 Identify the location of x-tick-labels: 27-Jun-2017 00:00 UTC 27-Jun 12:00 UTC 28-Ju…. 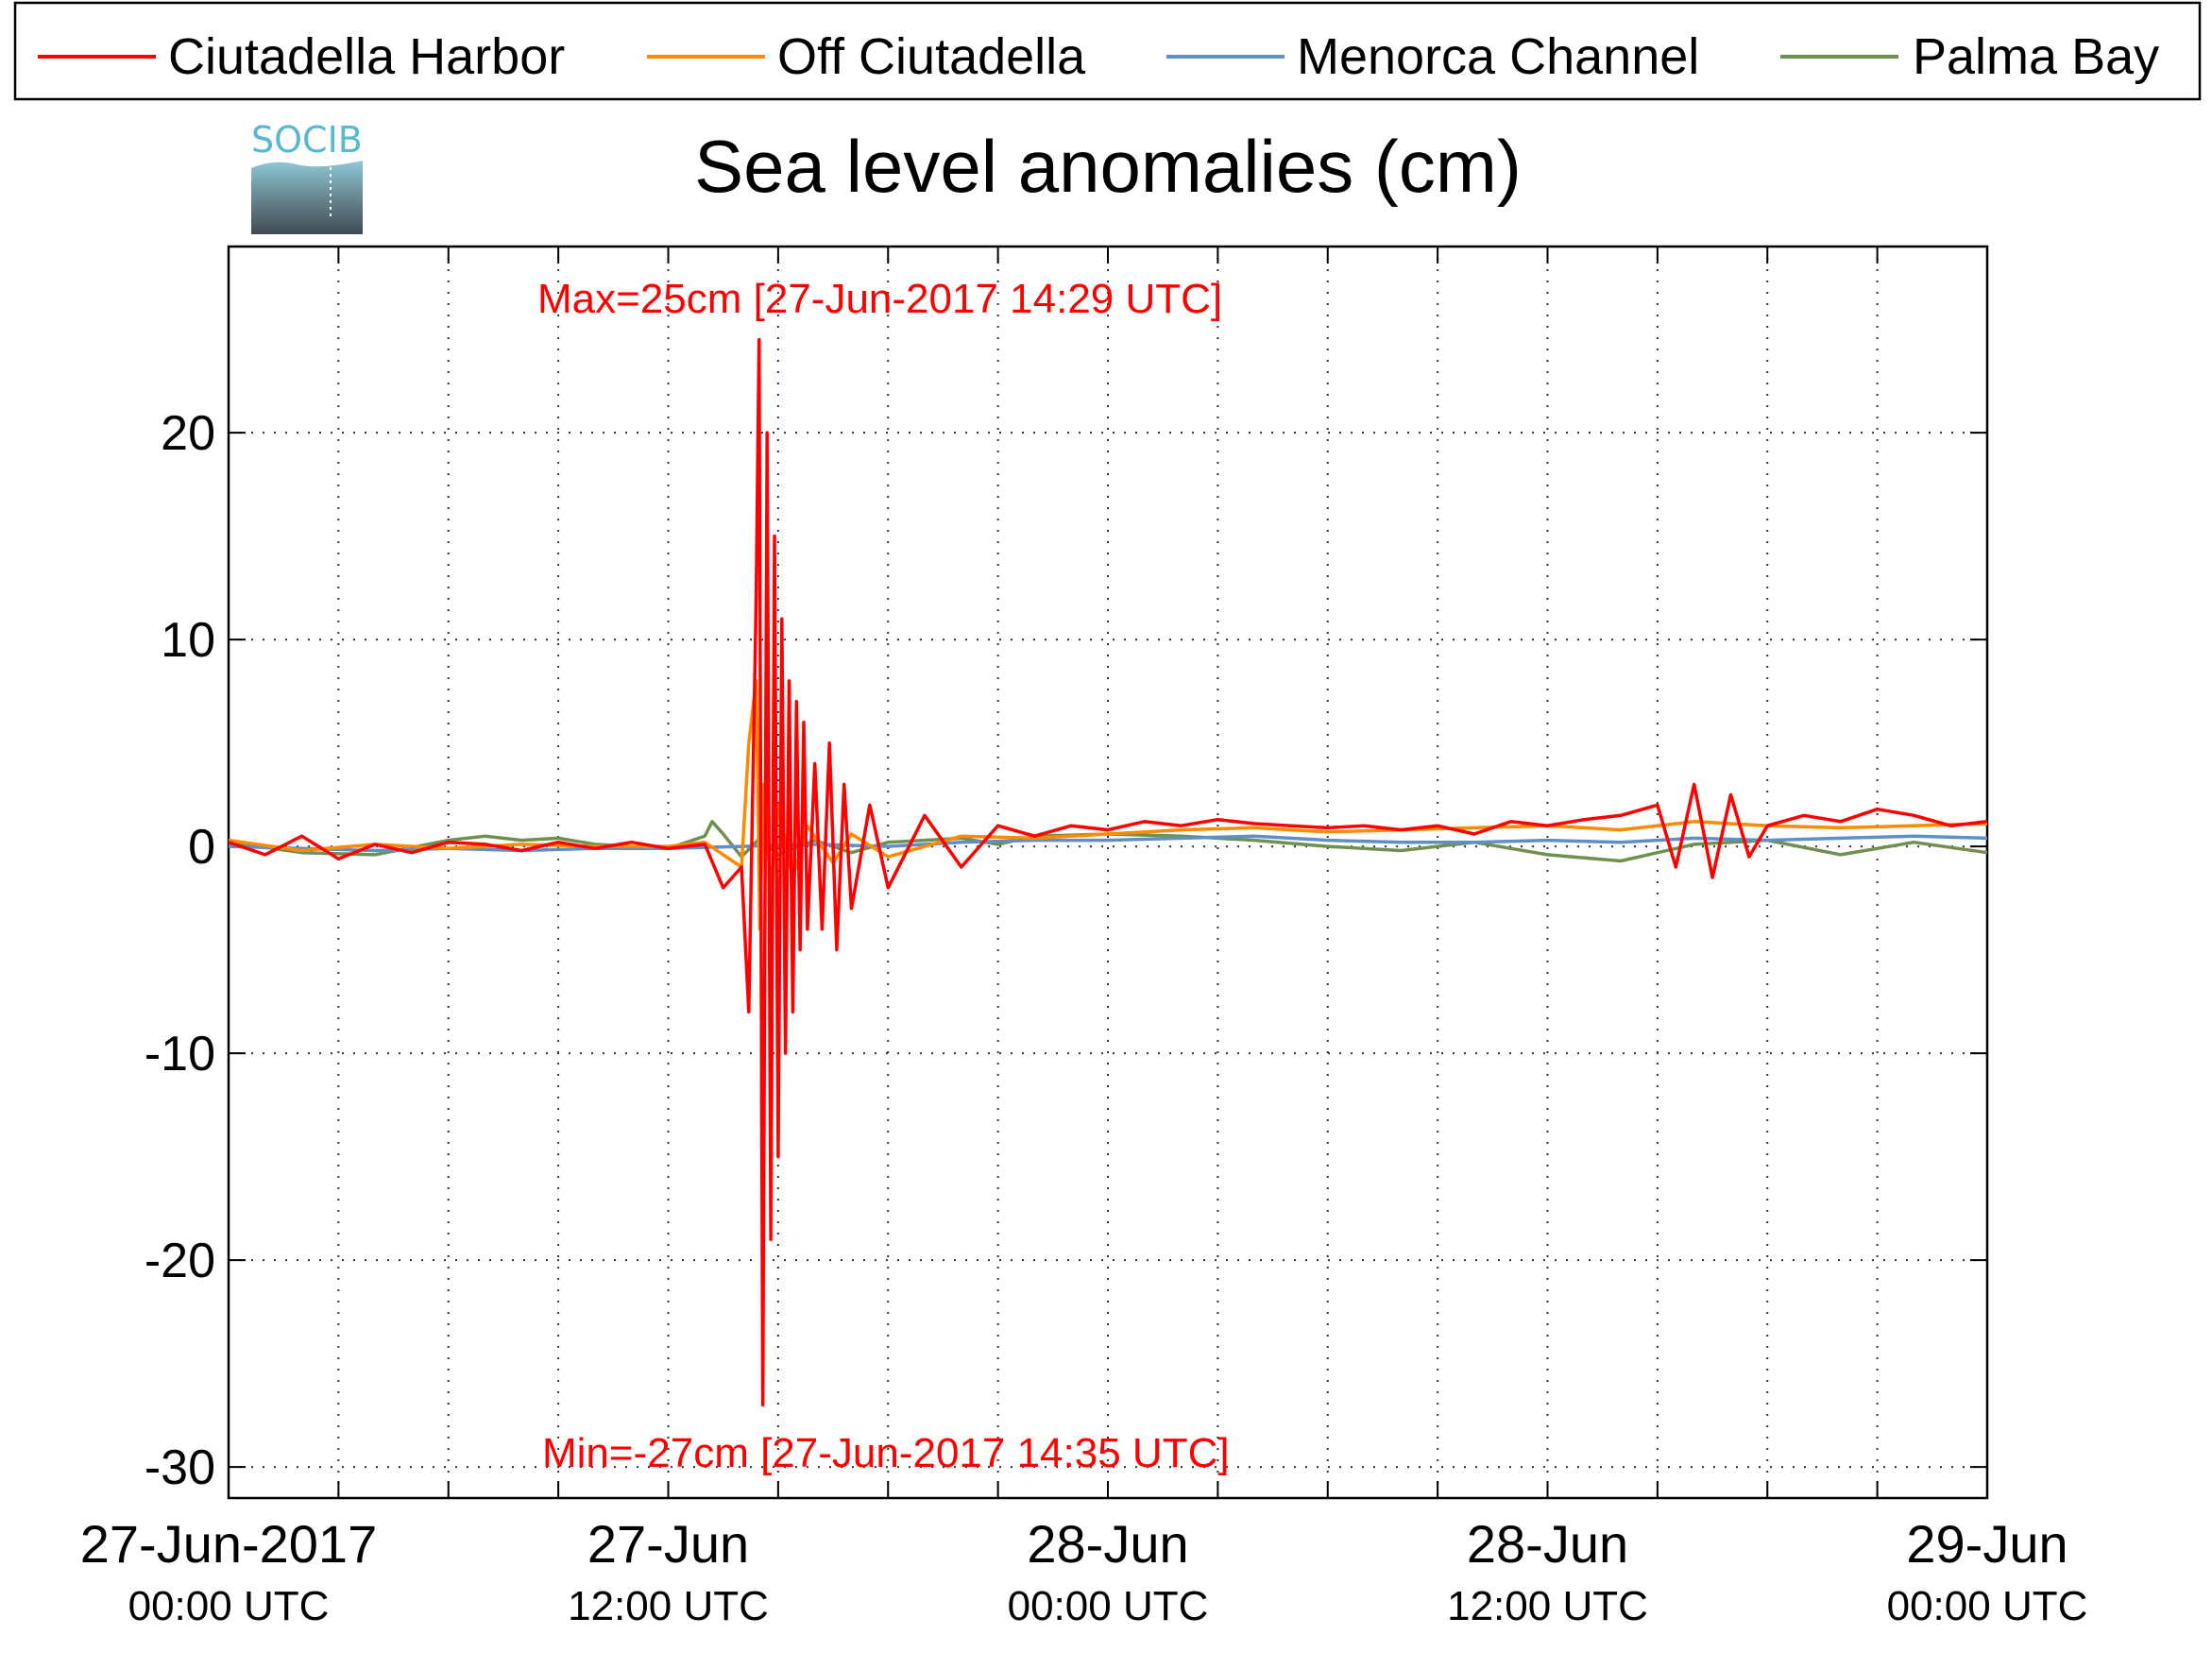
(1084, 1572).